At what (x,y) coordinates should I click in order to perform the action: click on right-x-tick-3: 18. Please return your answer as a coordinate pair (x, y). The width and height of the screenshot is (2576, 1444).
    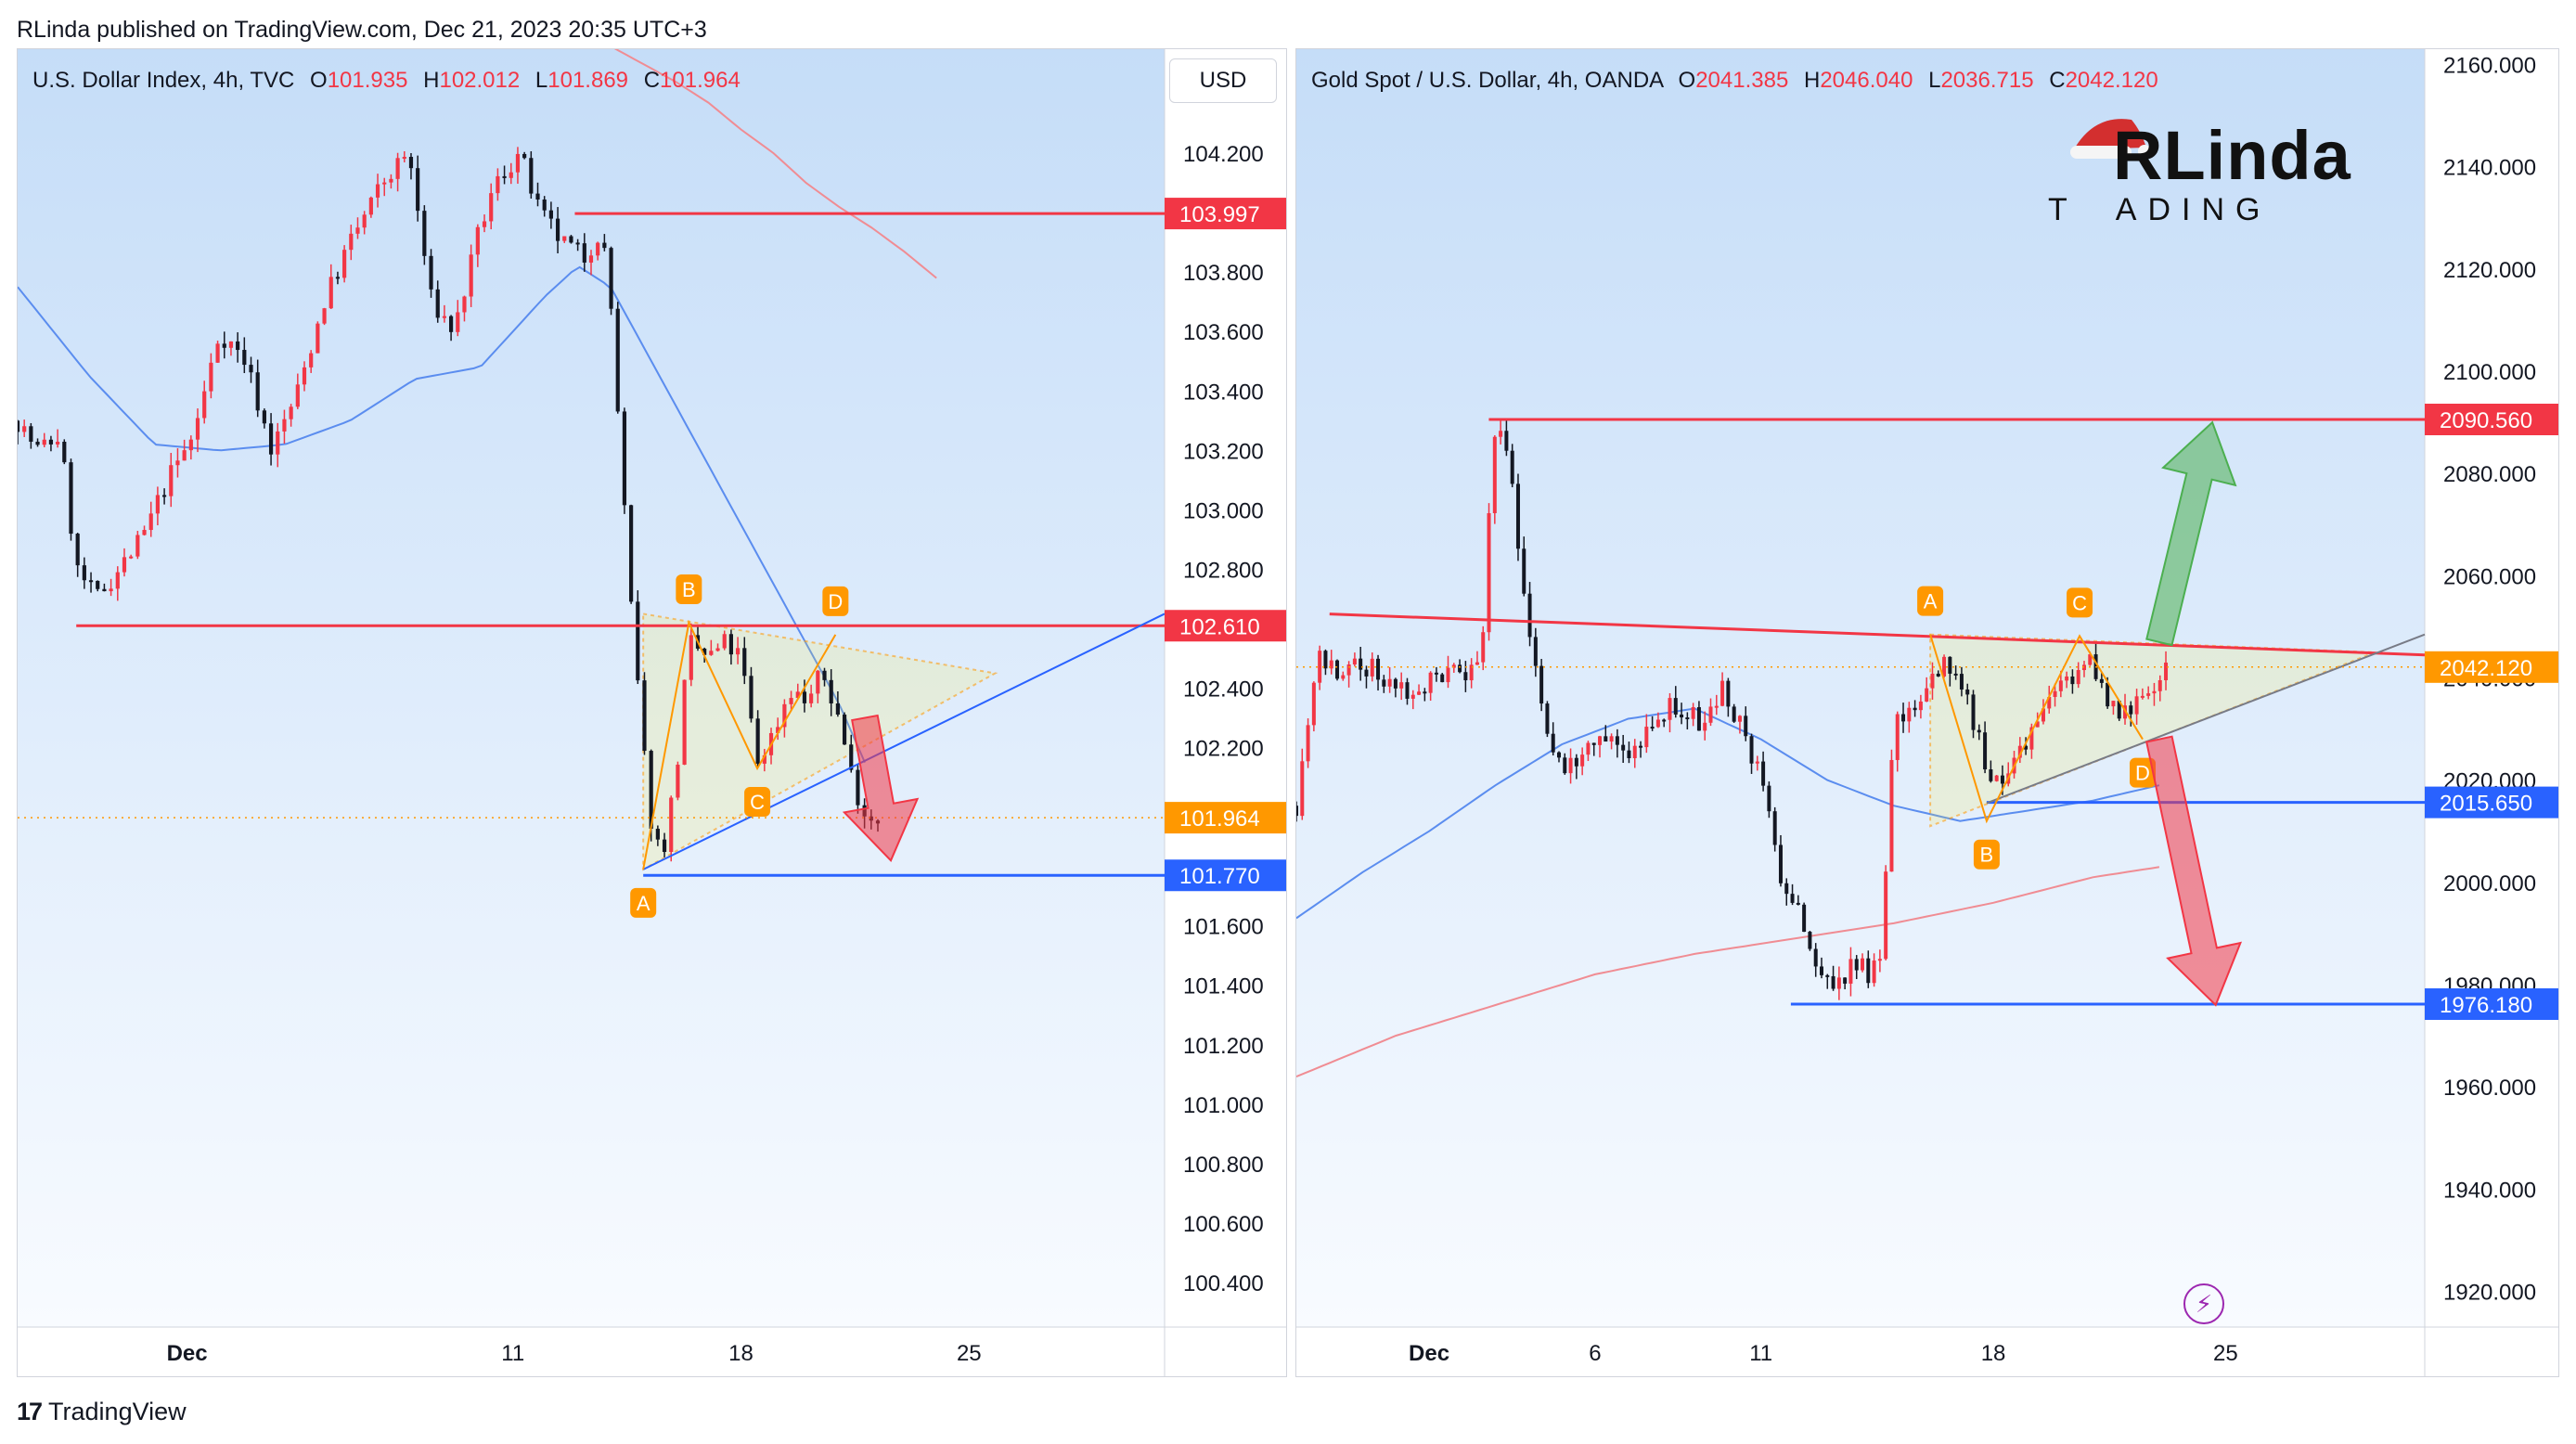
    Looking at the image, I should click on (1994, 1353).